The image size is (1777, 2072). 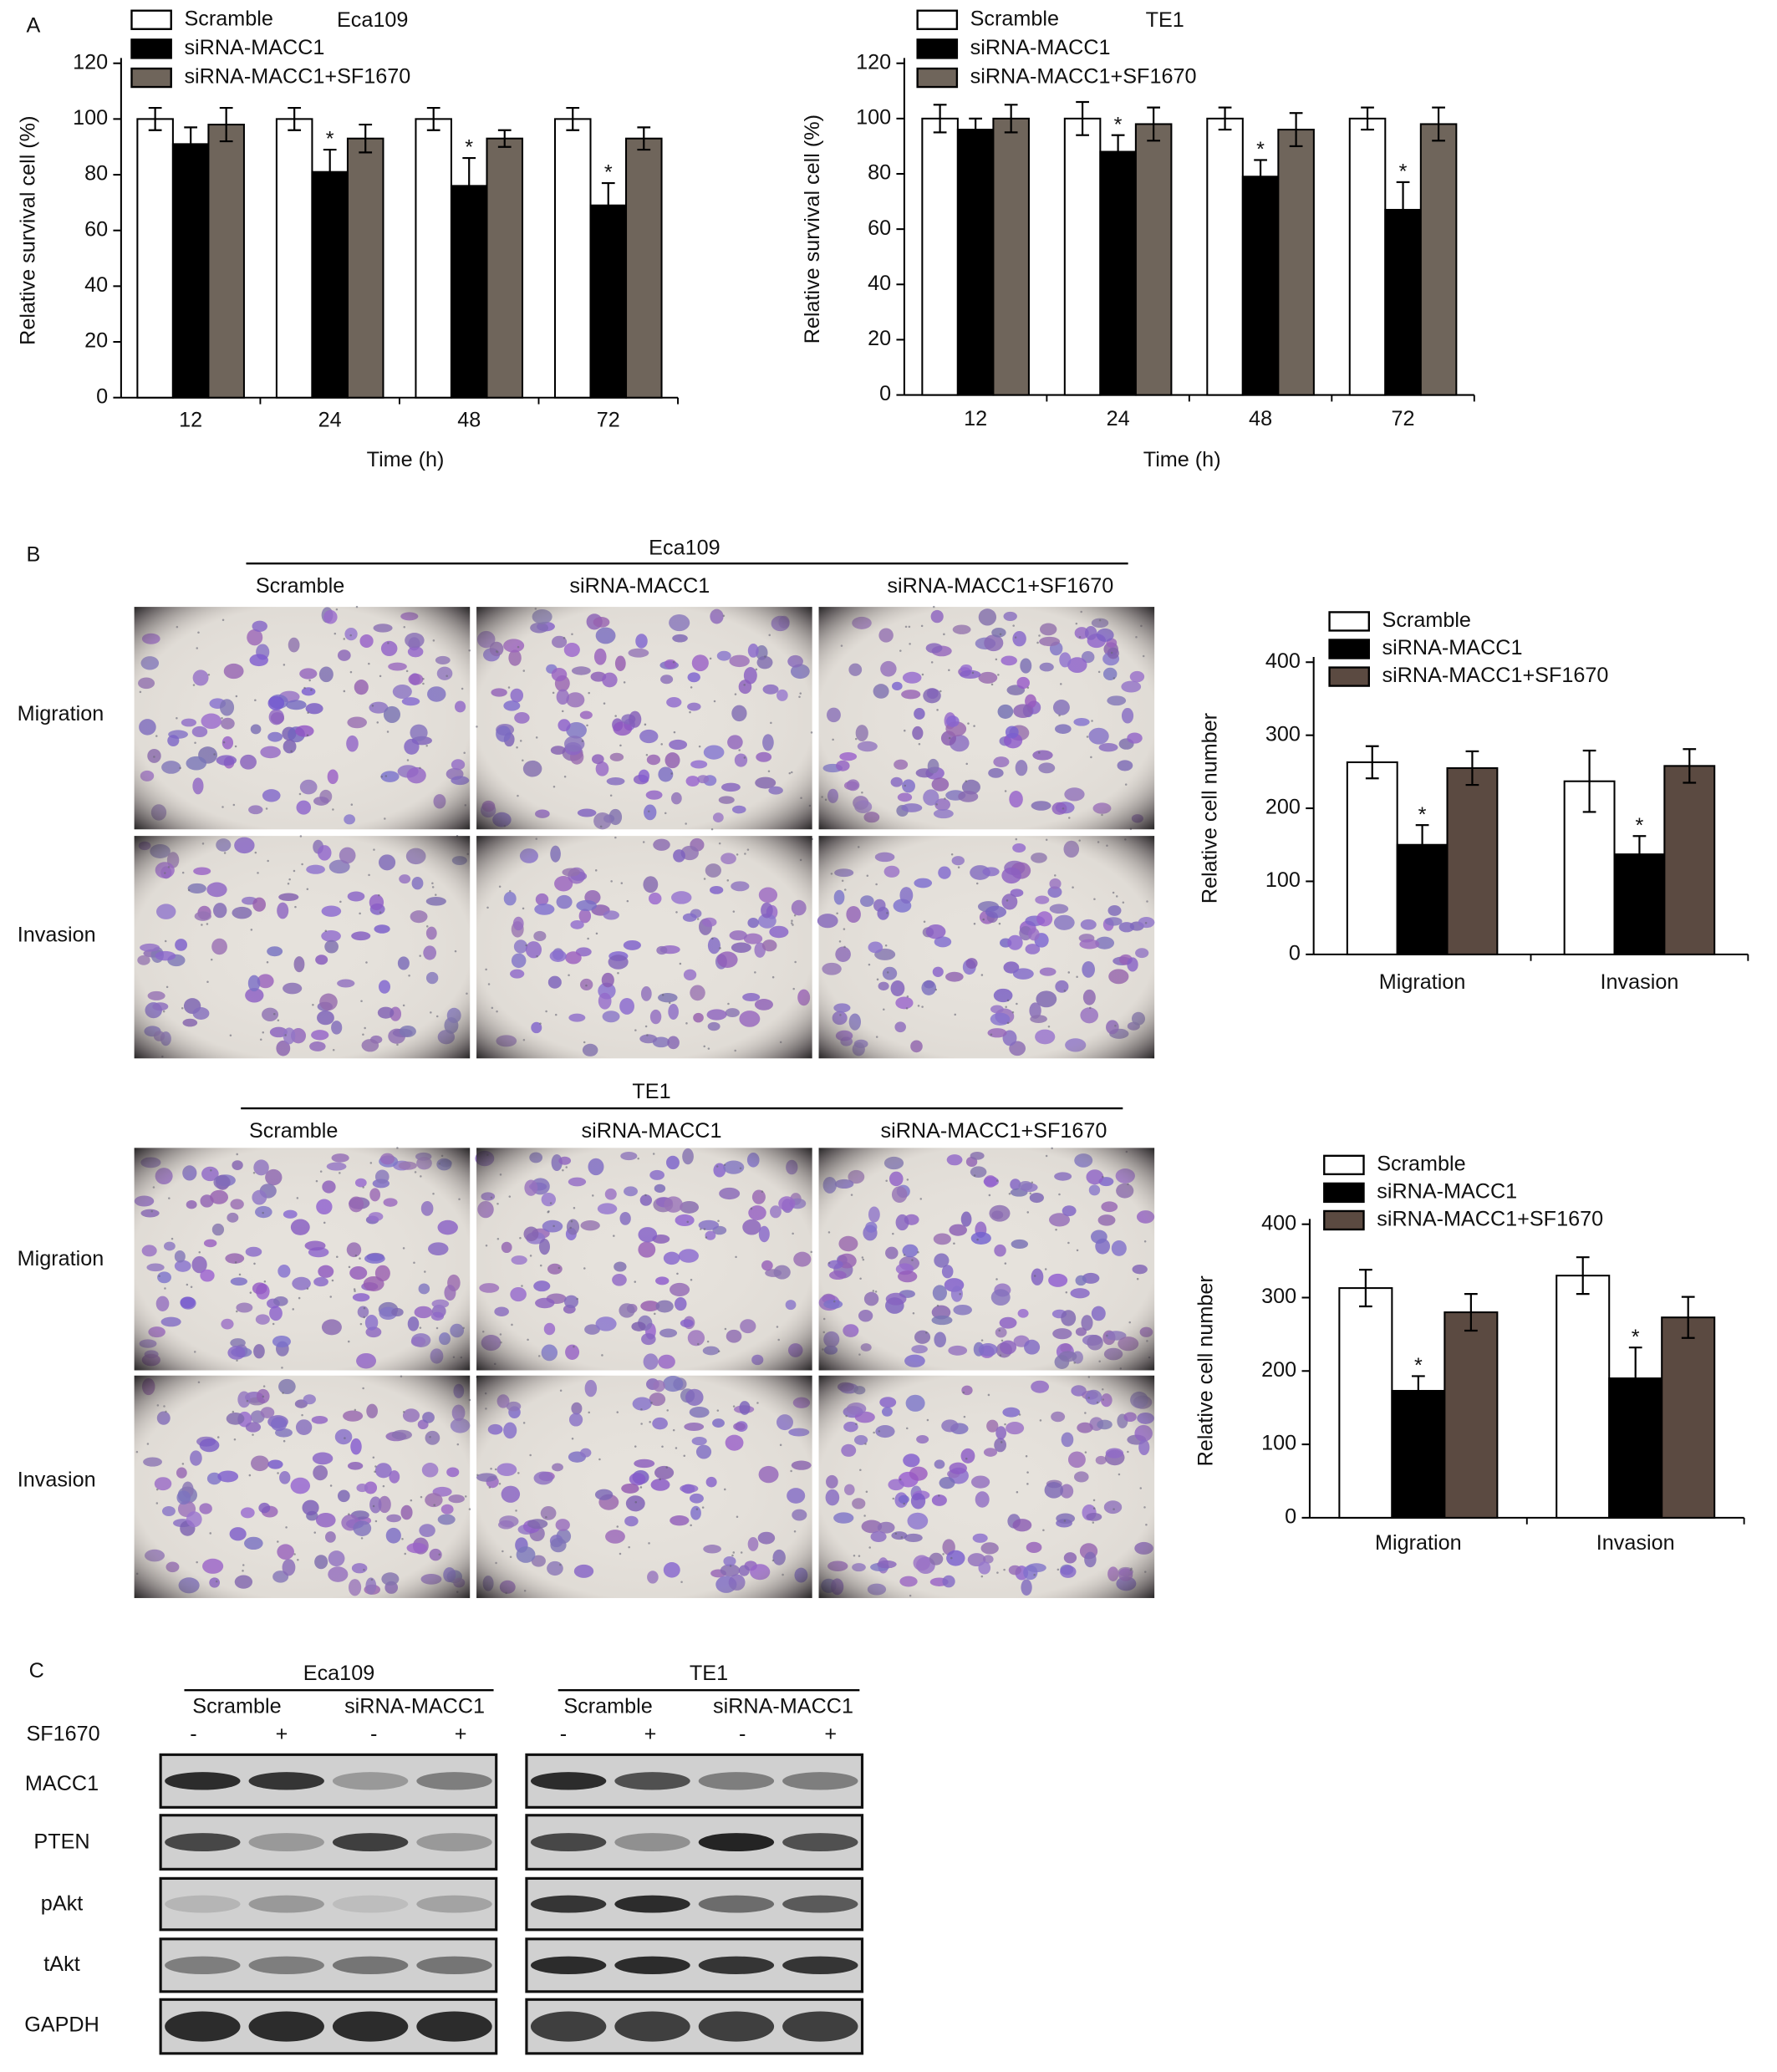 What do you see at coordinates (812, 229) in the screenshot?
I see `y-axis-label: Relative survival cell (%)` at bounding box center [812, 229].